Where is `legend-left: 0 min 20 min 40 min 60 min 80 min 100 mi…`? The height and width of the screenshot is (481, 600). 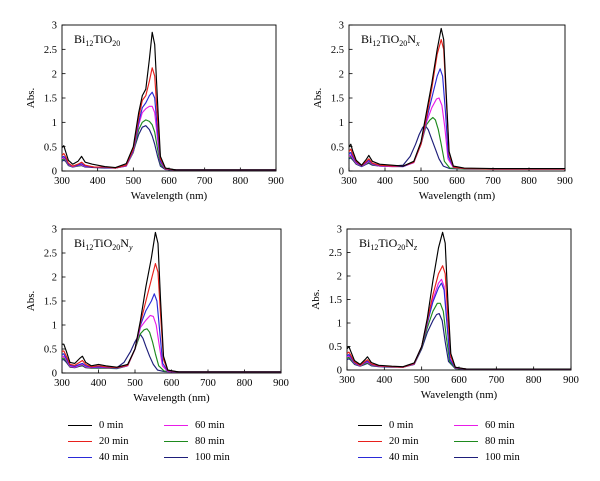
legend-left: 0 min 20 min 40 min 60 min 80 min 100 mi… is located at coordinates (173, 448).